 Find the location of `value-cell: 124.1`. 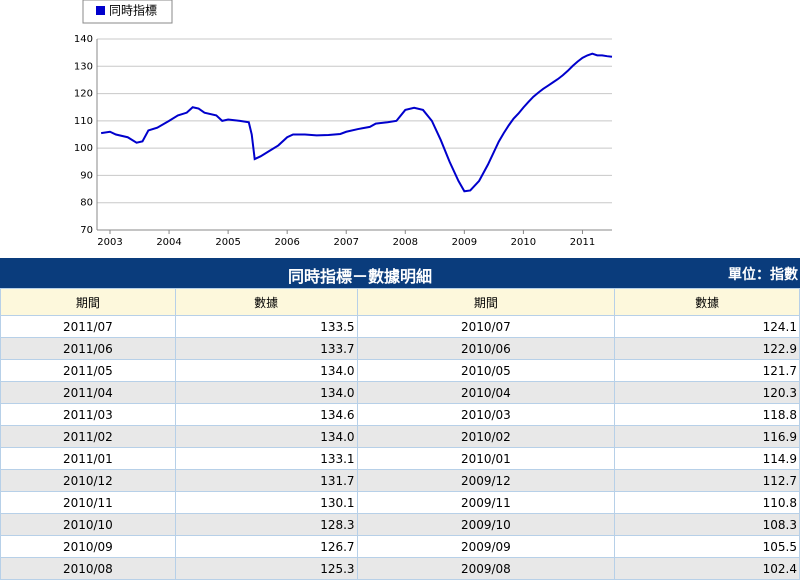

value-cell: 124.1 is located at coordinates (707, 326).